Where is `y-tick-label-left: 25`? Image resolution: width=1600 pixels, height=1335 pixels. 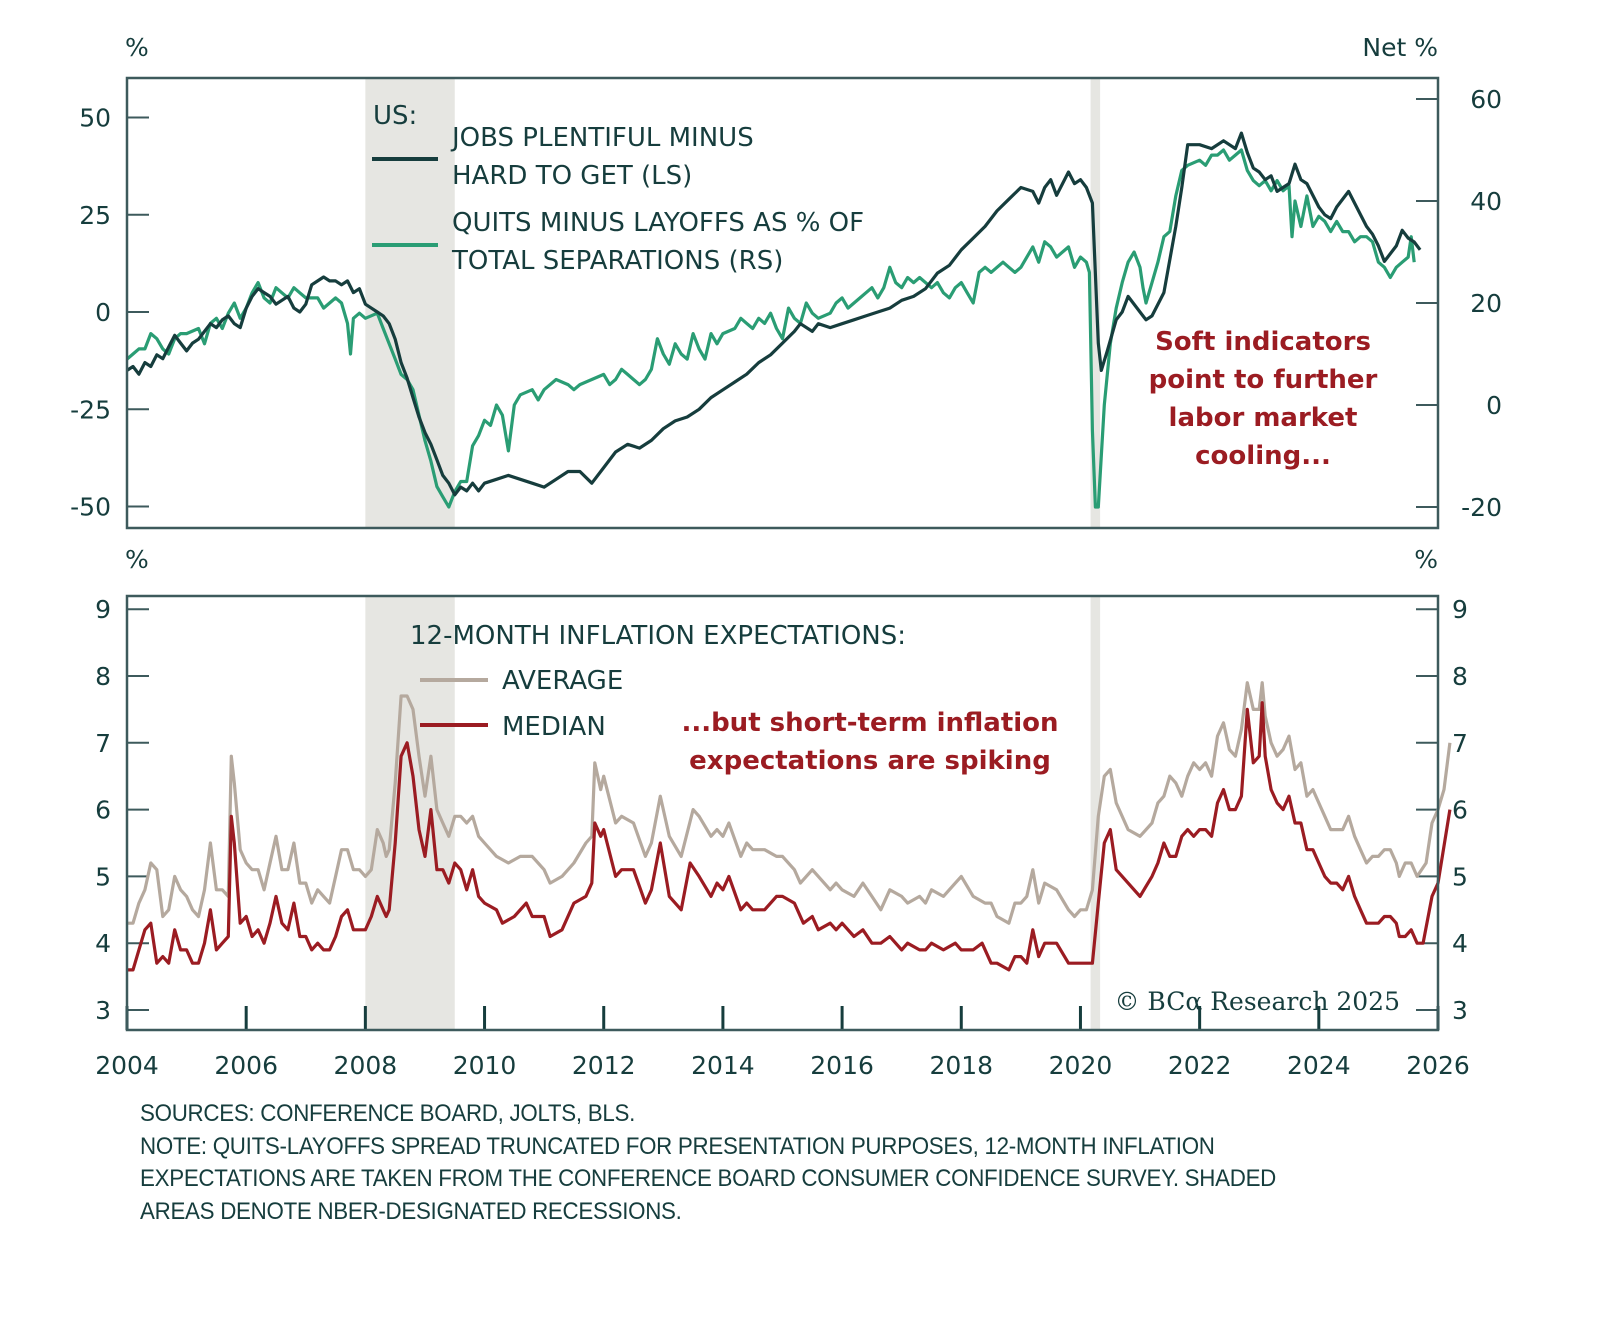
y-tick-label-left: 25 is located at coordinates (95, 215).